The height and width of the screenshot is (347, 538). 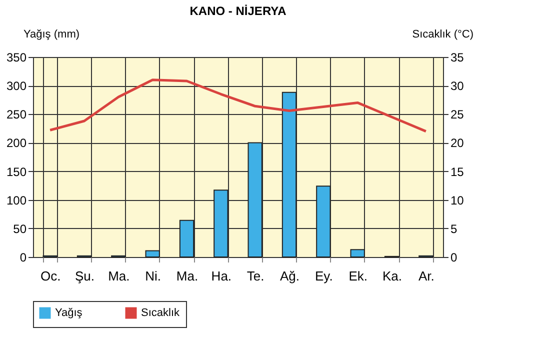 I want to click on chart-title: KANO - NİJERYA, so click(x=238, y=11).